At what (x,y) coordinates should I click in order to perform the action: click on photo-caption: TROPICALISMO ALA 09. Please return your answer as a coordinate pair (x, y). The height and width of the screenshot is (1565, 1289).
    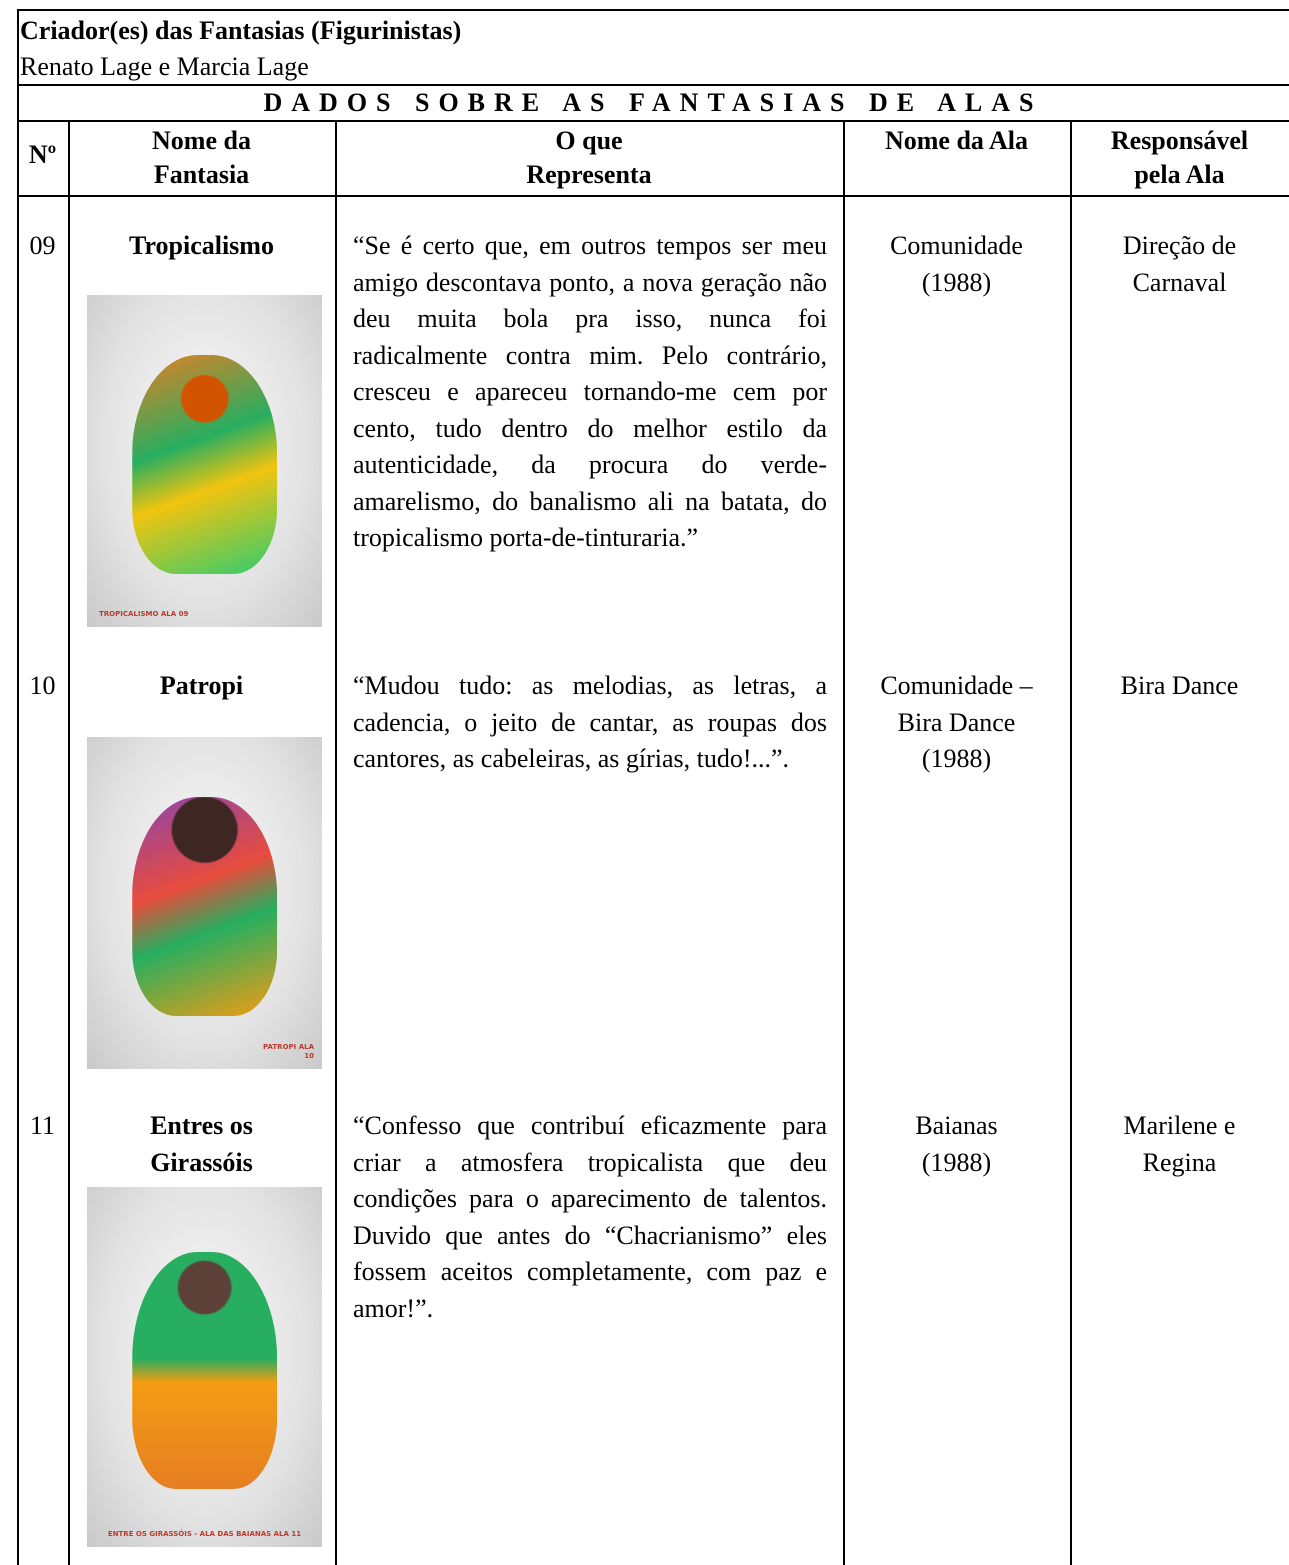
    Looking at the image, I should click on (144, 614).